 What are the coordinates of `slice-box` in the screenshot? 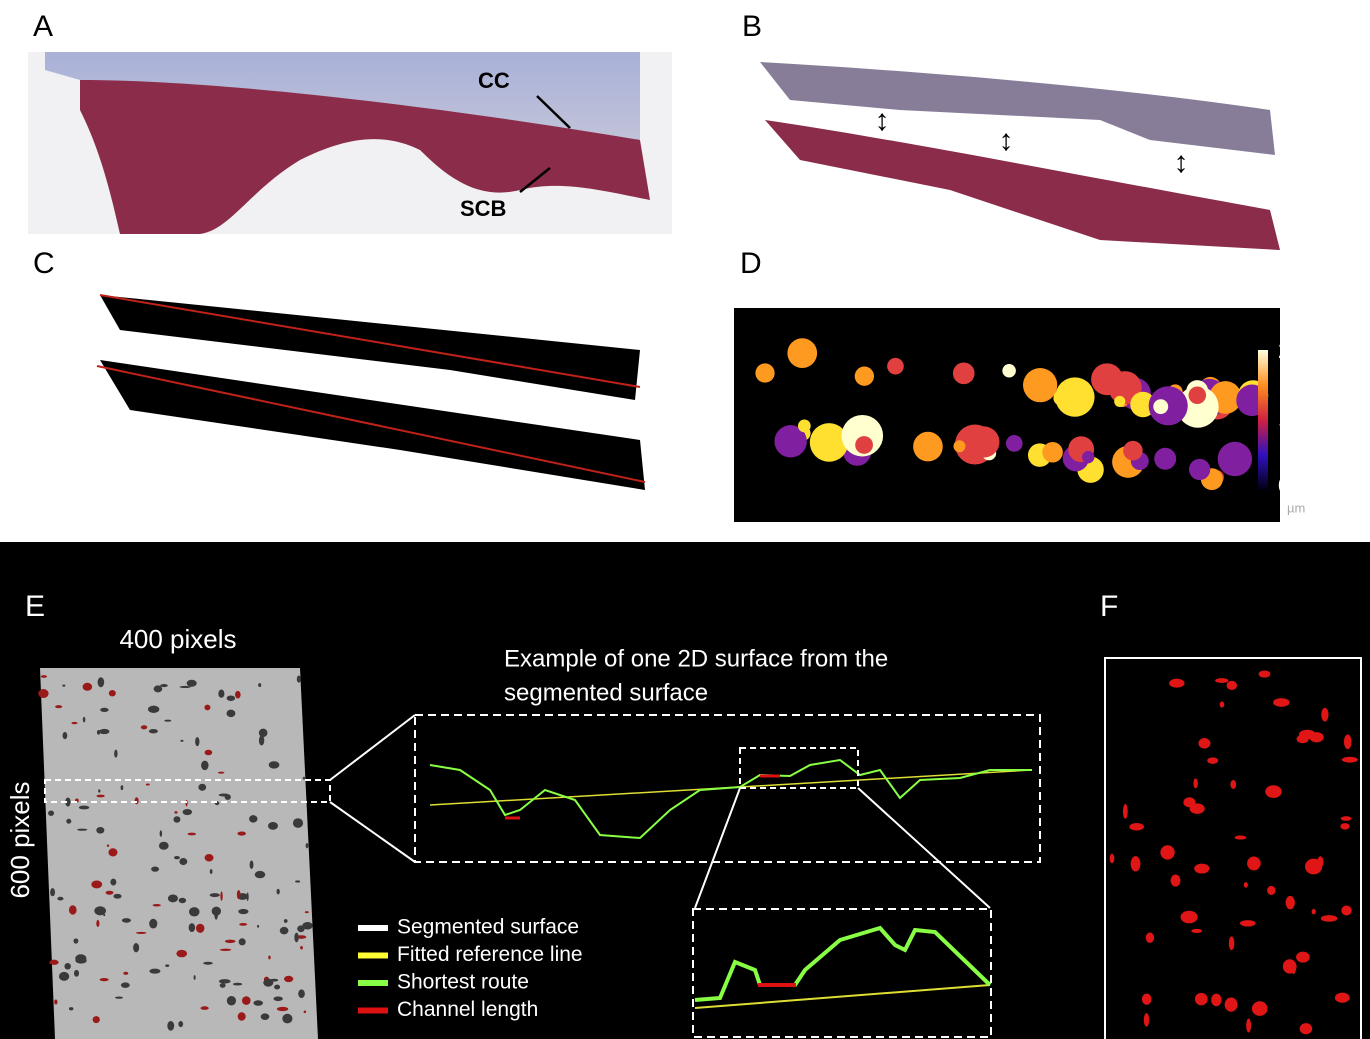 It's located at (187, 791).